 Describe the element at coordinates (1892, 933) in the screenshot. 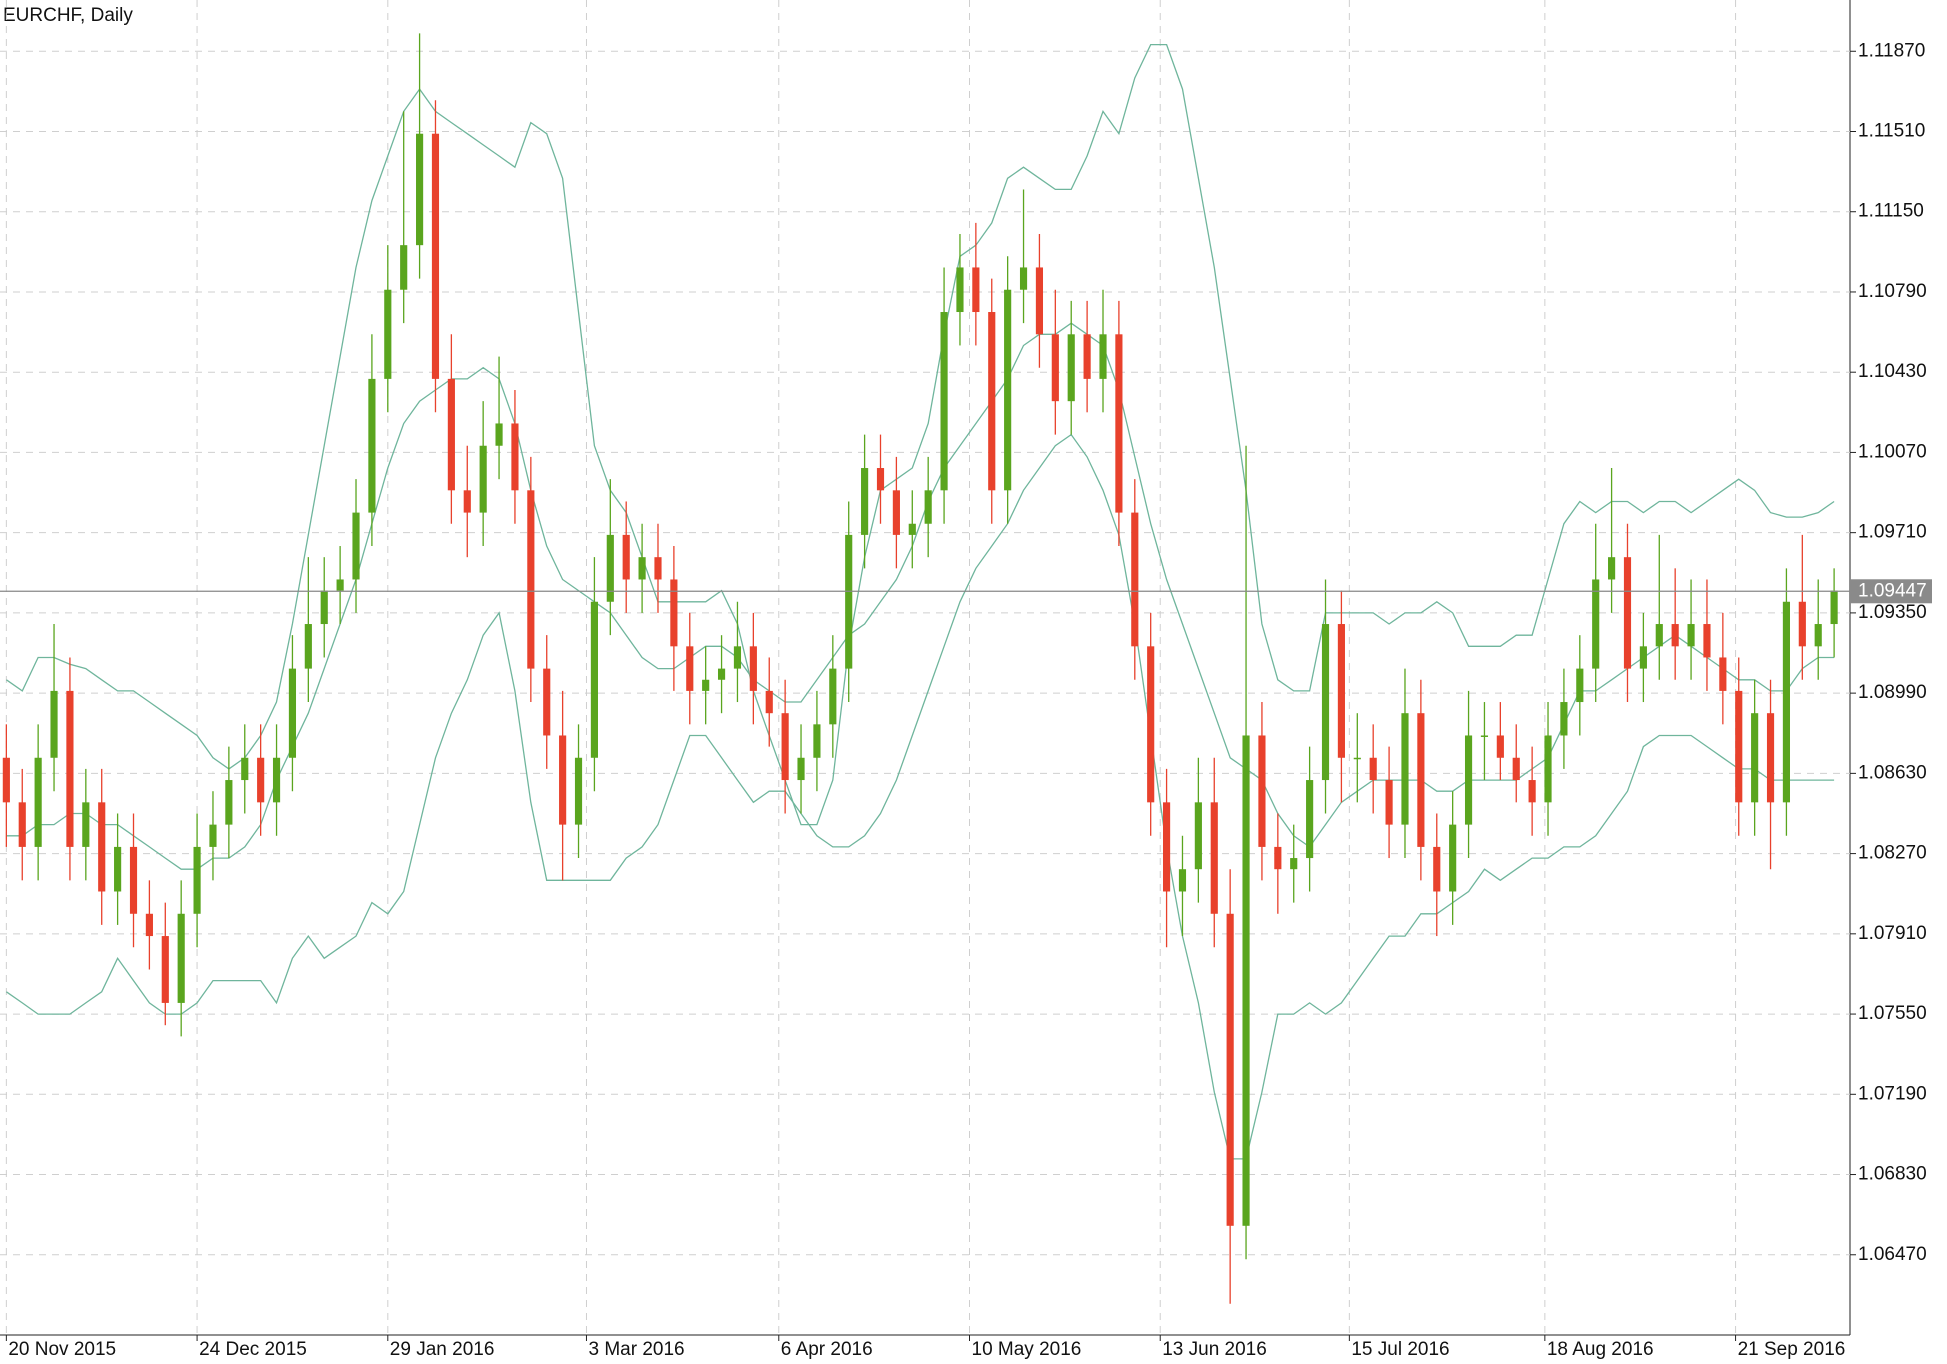

I see `y-tick-label: 1.07910` at that location.